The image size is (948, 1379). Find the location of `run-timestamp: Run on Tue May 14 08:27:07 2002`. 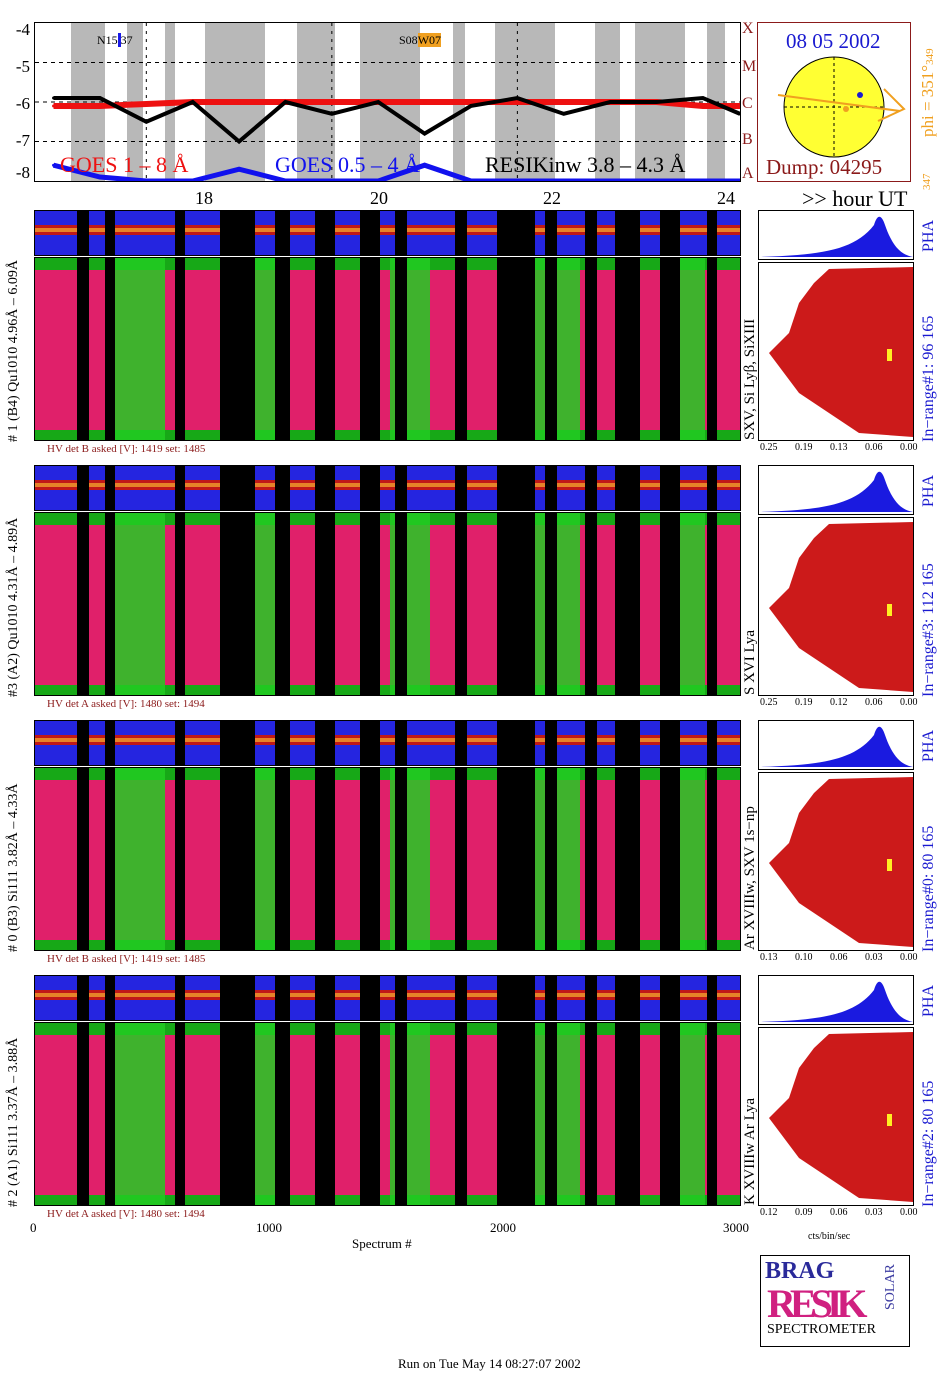

run-timestamp: Run on Tue May 14 08:27:07 2002 is located at coordinates (489, 1363).